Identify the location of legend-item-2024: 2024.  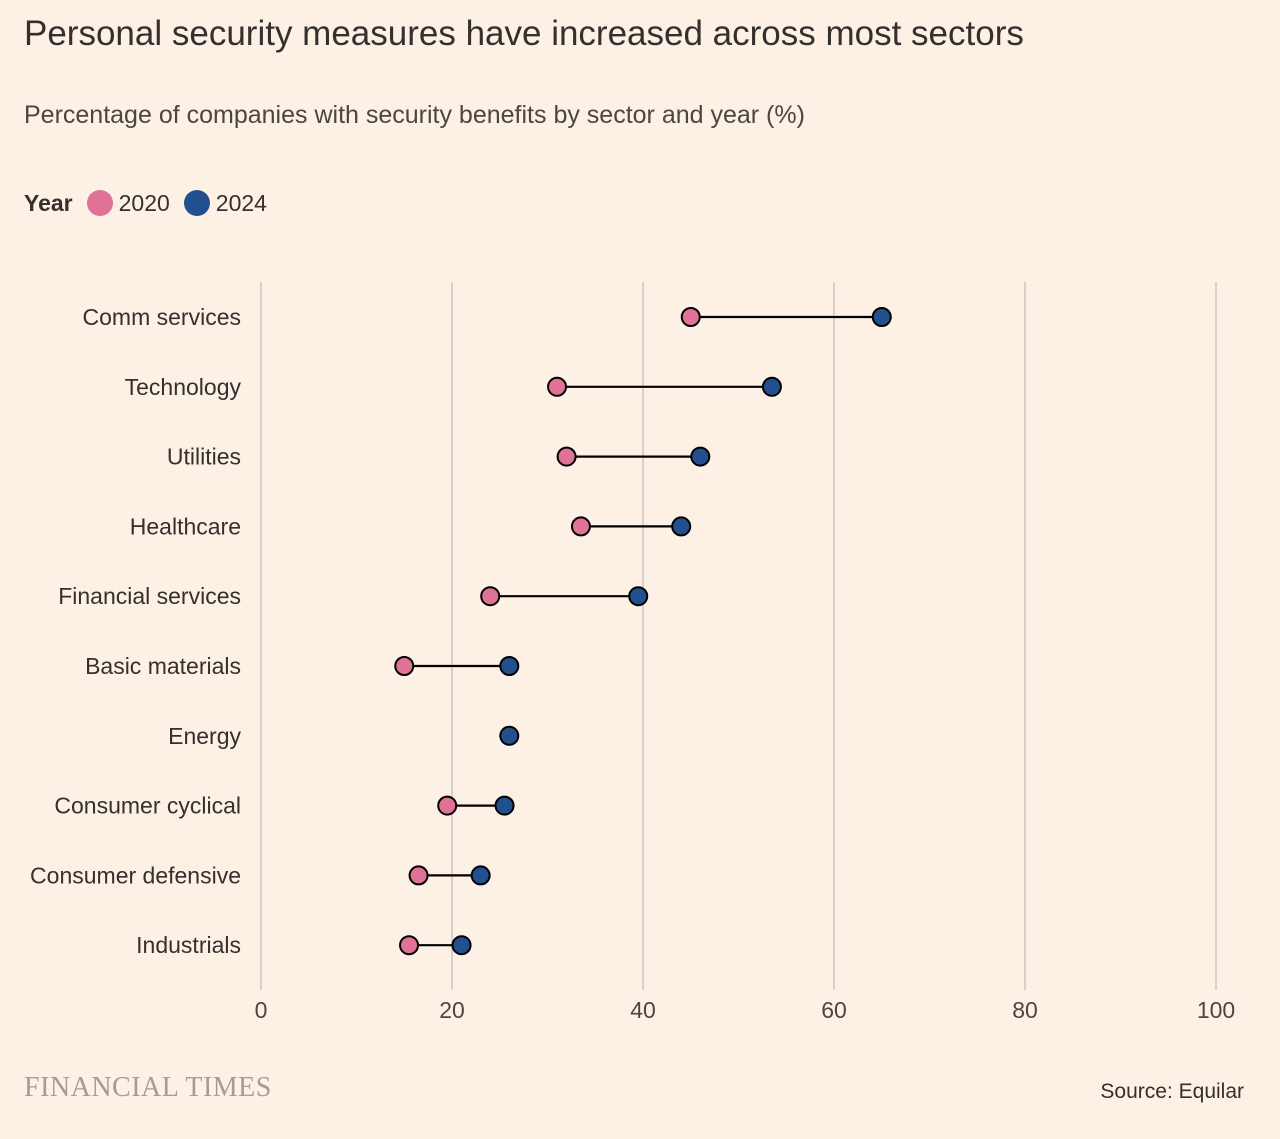
(225, 203).